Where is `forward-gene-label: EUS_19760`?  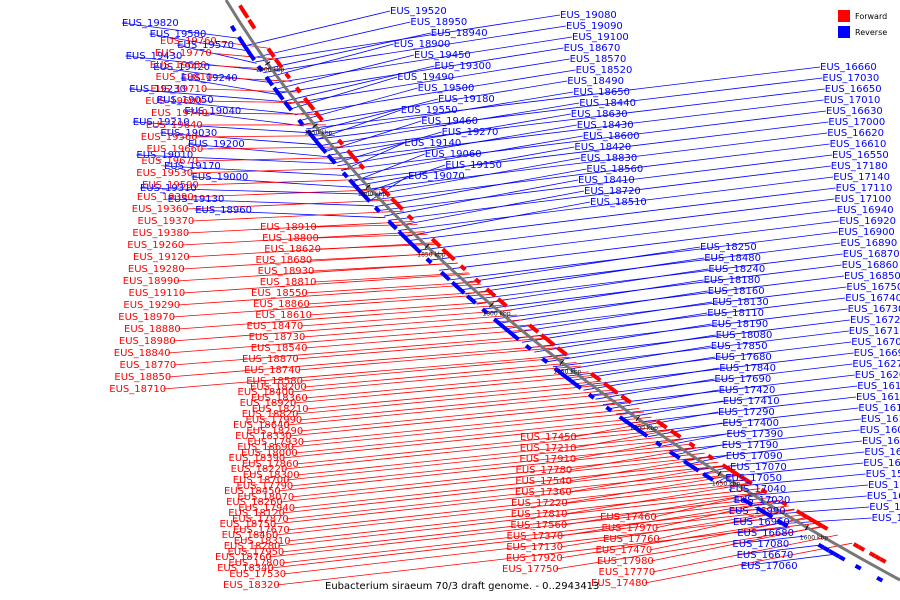 forward-gene-label: EUS_19760 is located at coordinates (188, 41).